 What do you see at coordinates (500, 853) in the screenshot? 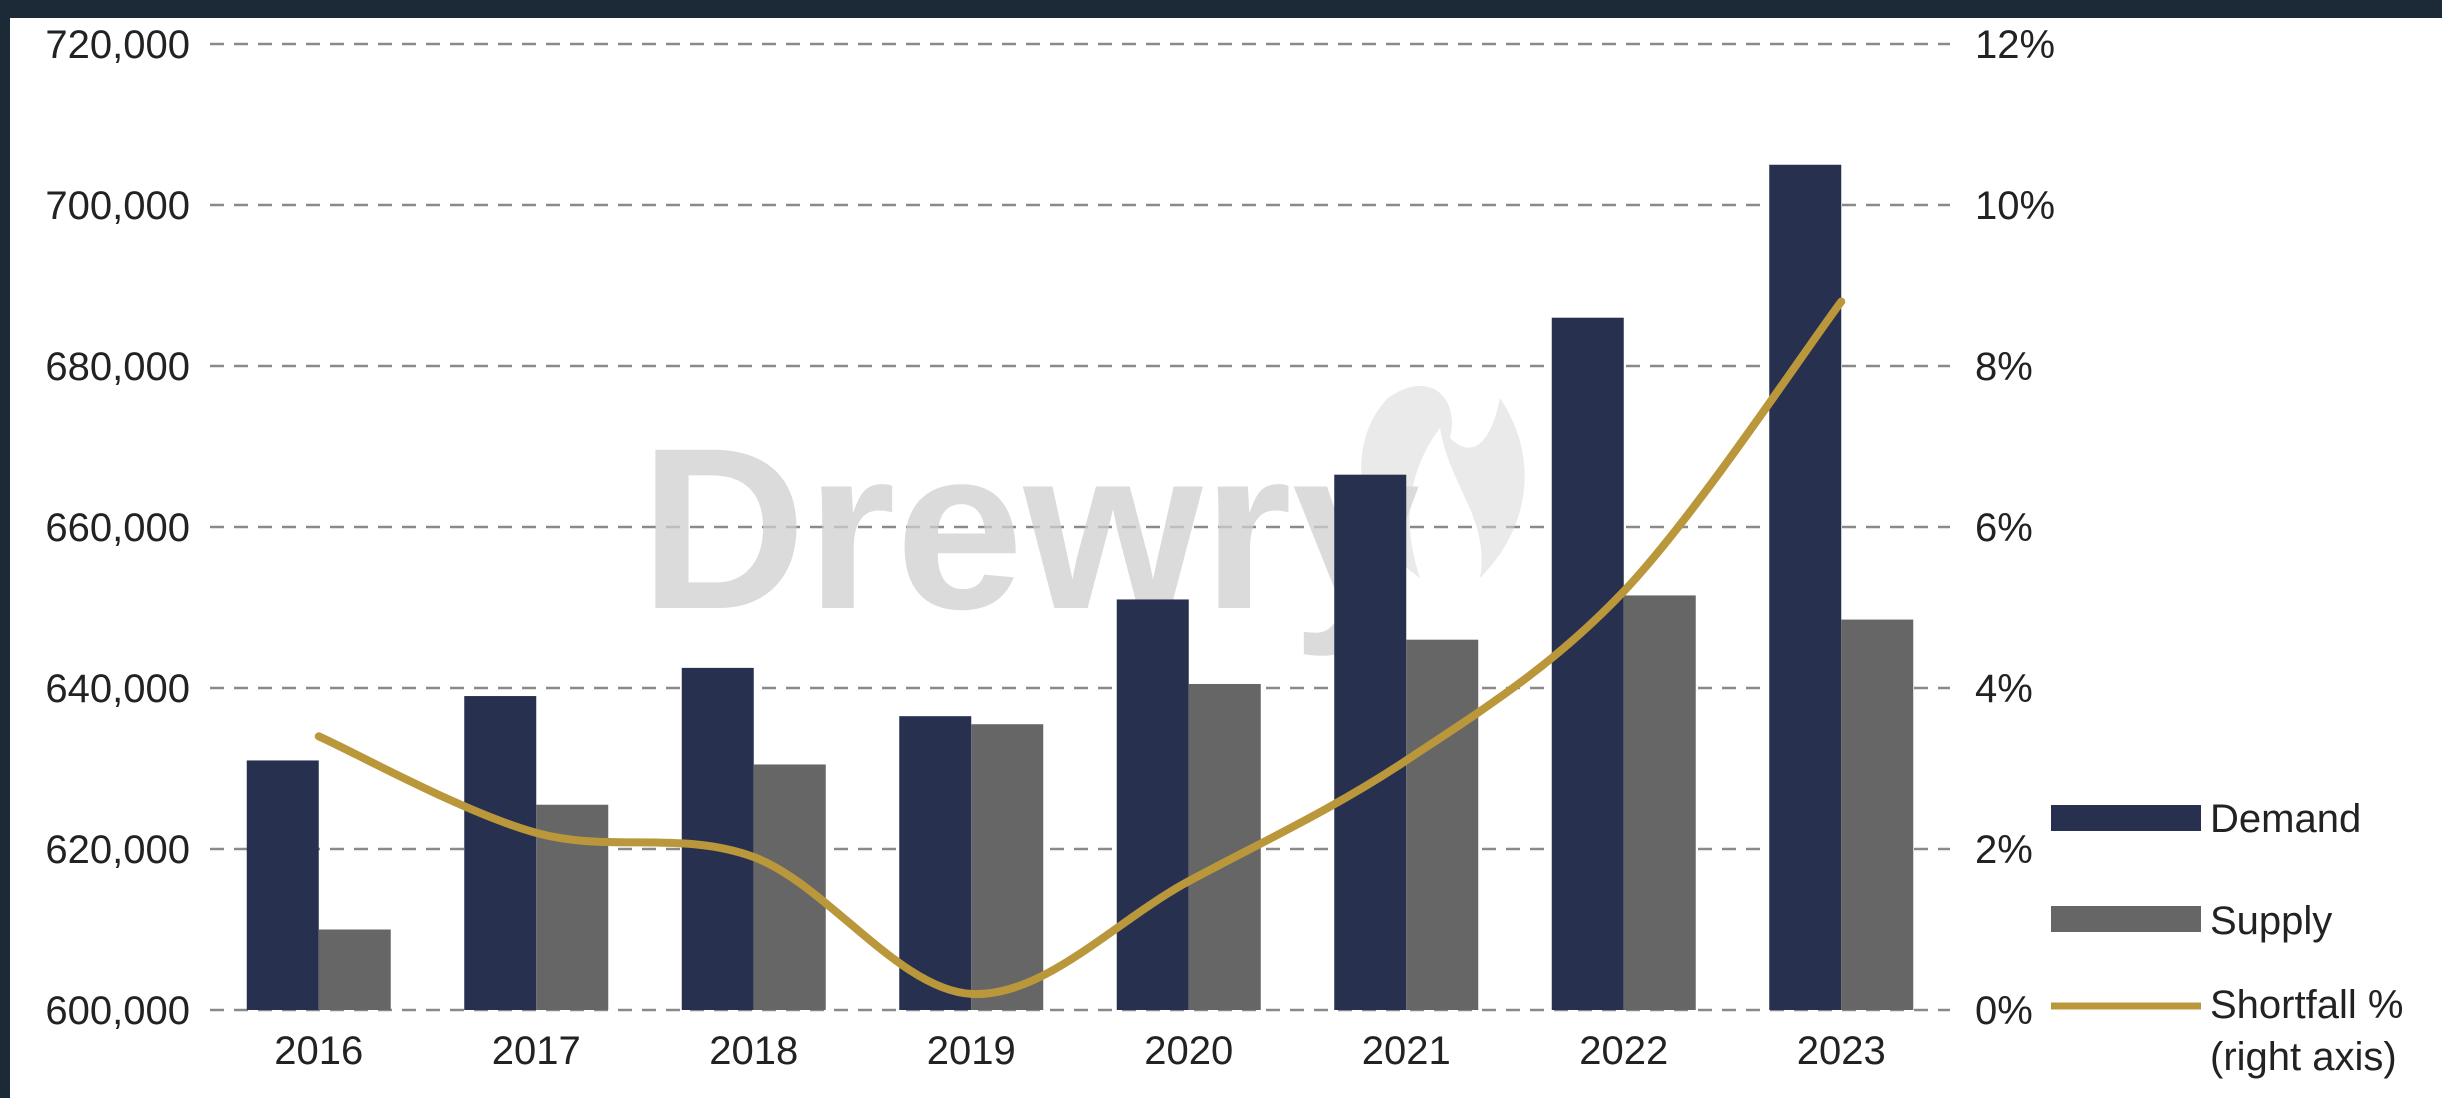
I see `bar-demand-2017` at bounding box center [500, 853].